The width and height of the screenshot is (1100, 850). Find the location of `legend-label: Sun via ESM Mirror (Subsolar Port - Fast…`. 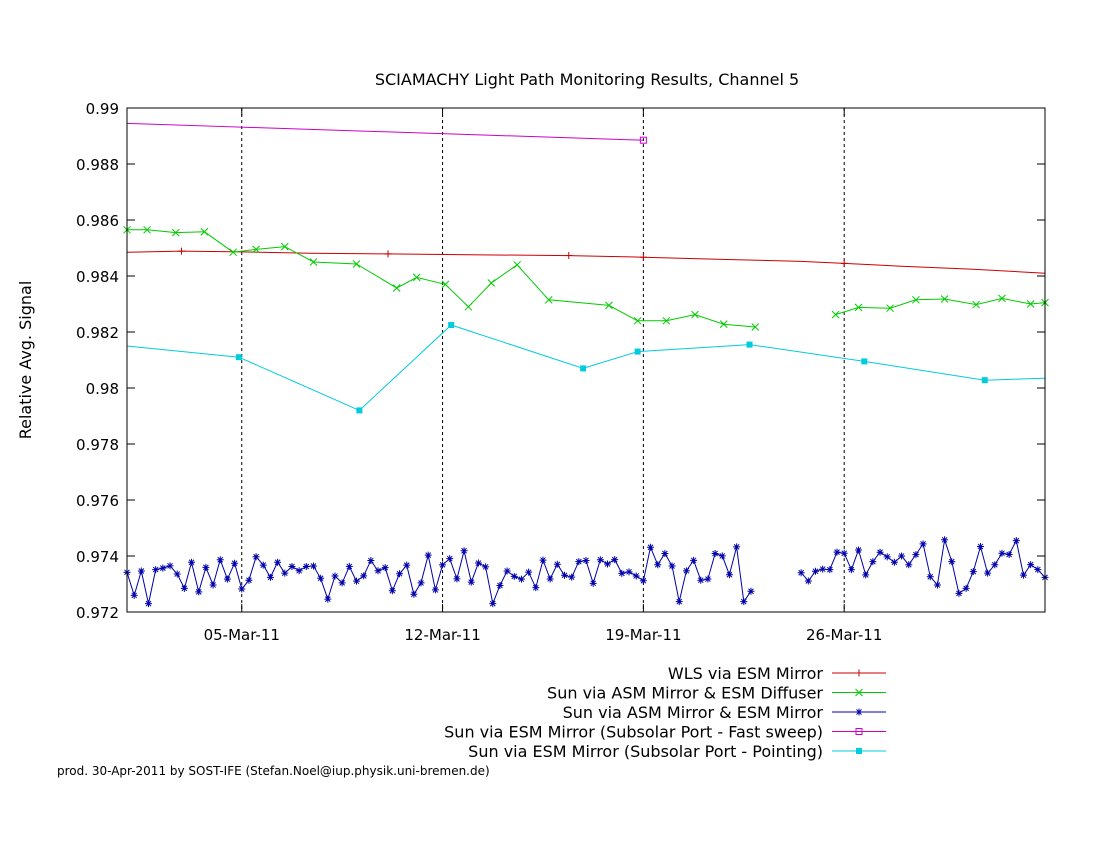

legend-label: Sun via ESM Mirror (Subsolar Port - Fast… is located at coordinates (633, 732).